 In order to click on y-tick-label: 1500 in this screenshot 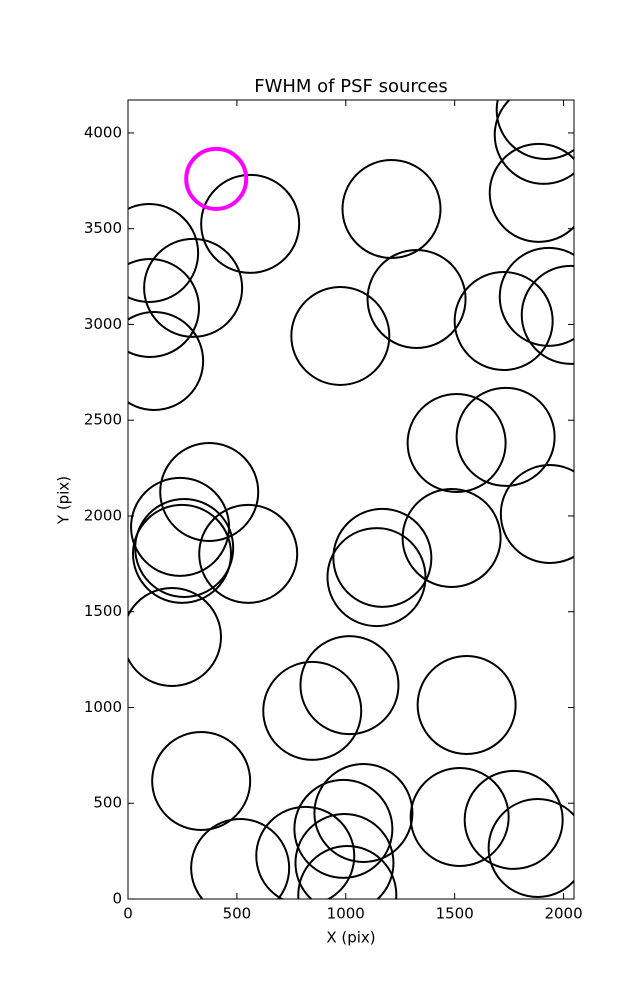, I will do `click(103, 611)`.